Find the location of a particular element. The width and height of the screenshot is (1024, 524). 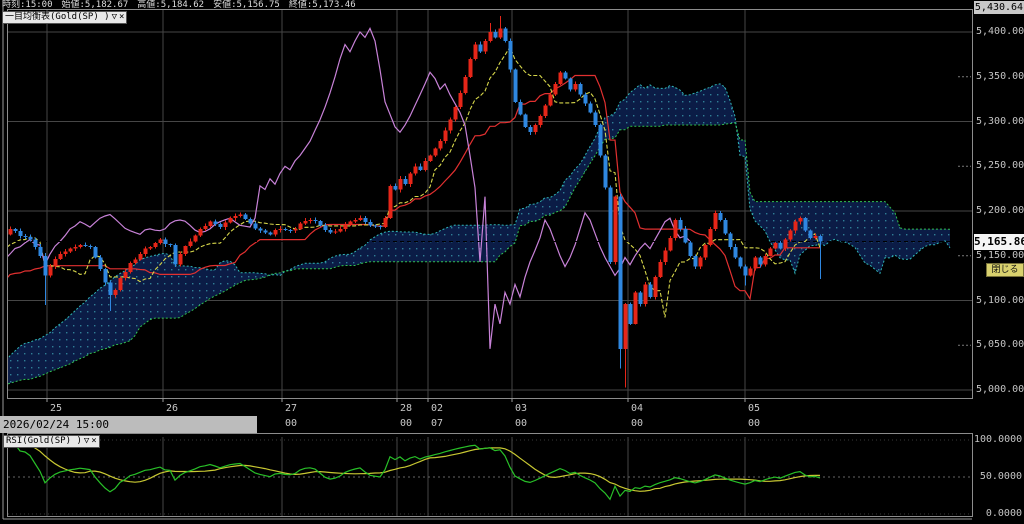

price-axis-label: 5,350.00 is located at coordinates (1000, 76).